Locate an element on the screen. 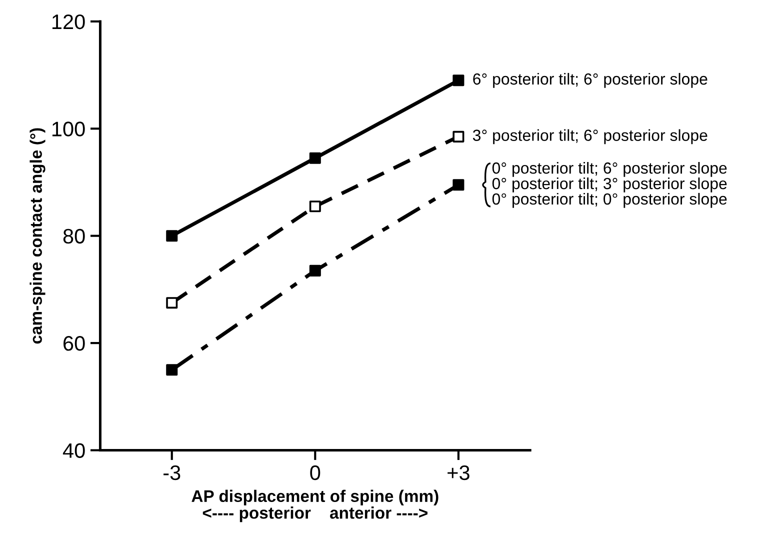 This screenshot has width=783, height=536. series-label: 6° posterior tilt; 6° posterior slope is located at coordinates (590, 80).